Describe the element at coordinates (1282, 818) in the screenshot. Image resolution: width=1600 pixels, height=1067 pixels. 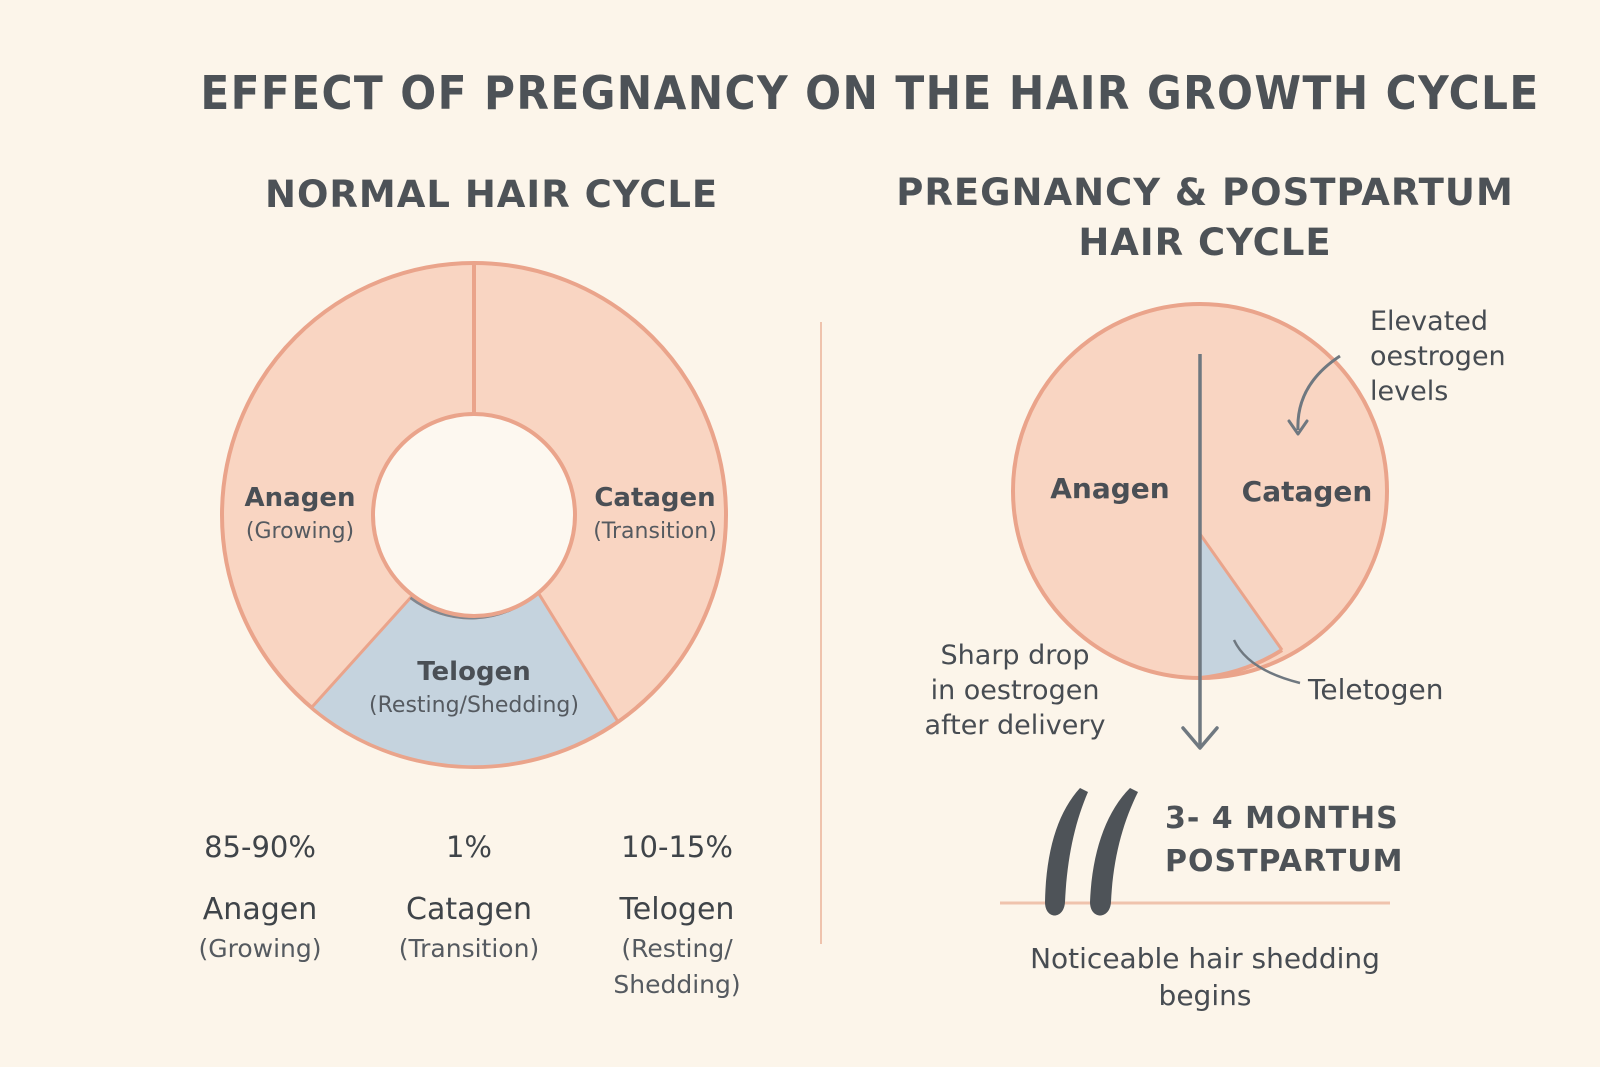
I see `months-line1: 3- 4 MONTHS` at that location.